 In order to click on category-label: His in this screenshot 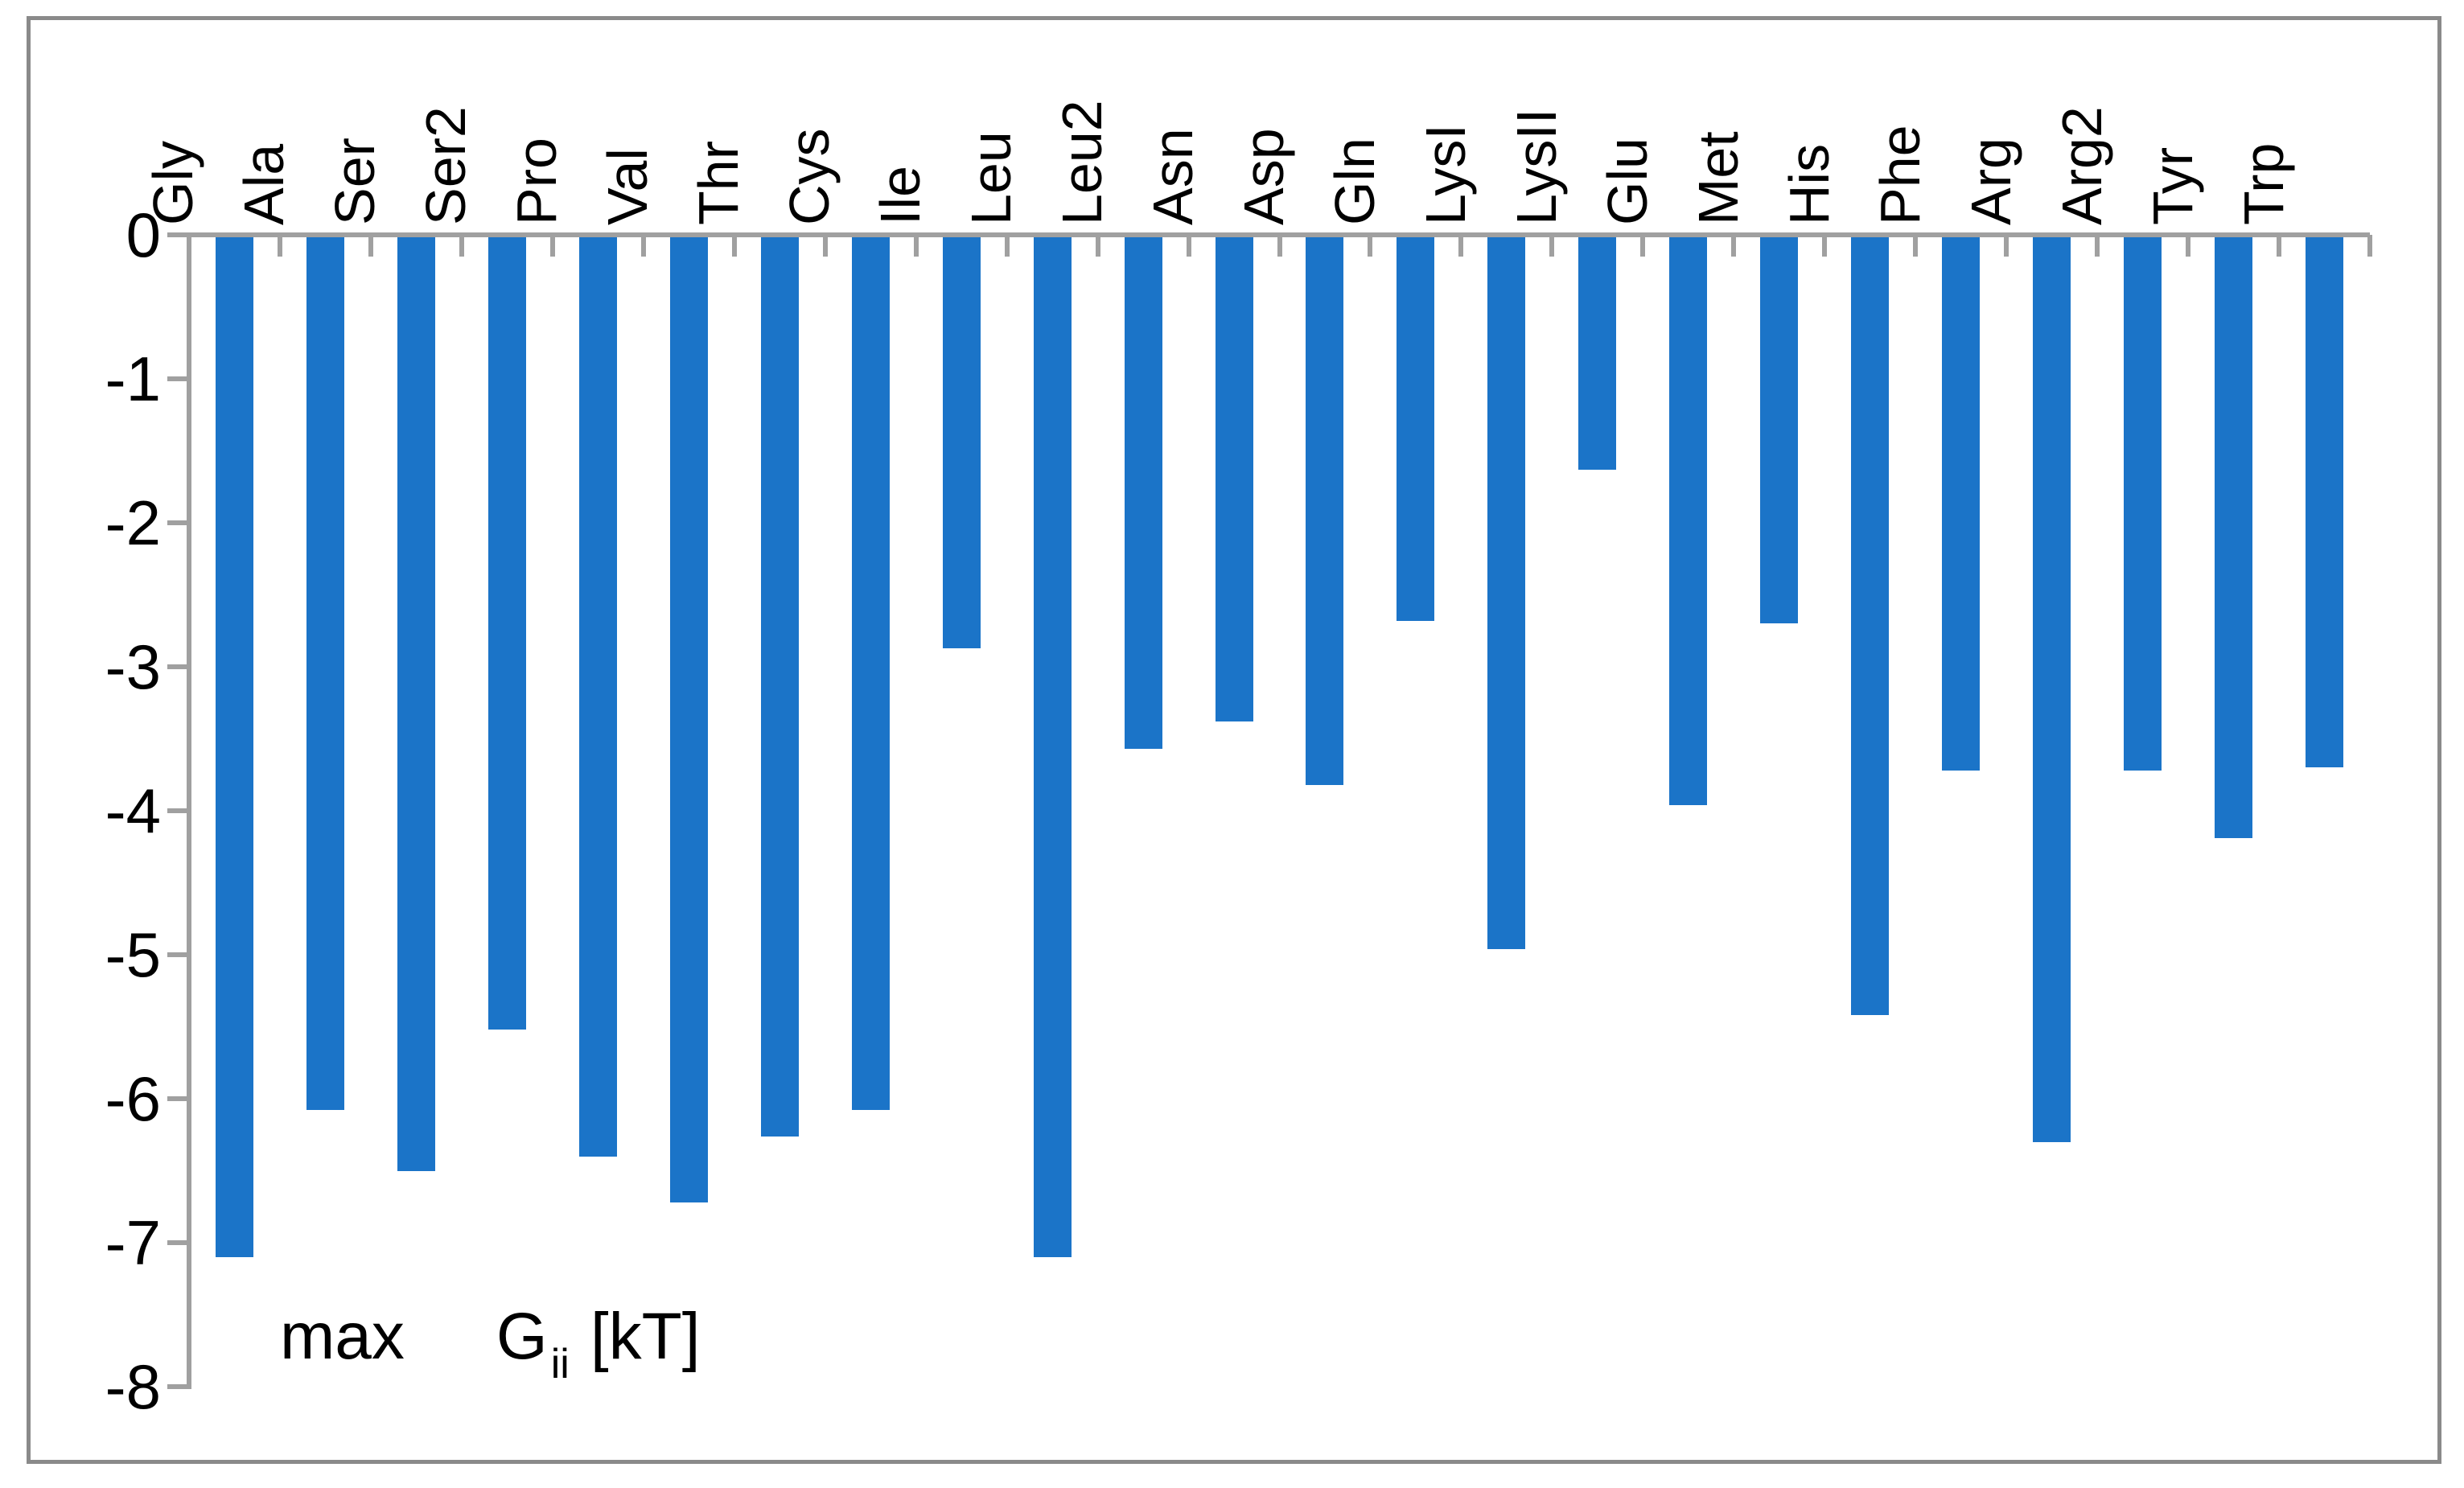, I will do `click(1809, 184)`.